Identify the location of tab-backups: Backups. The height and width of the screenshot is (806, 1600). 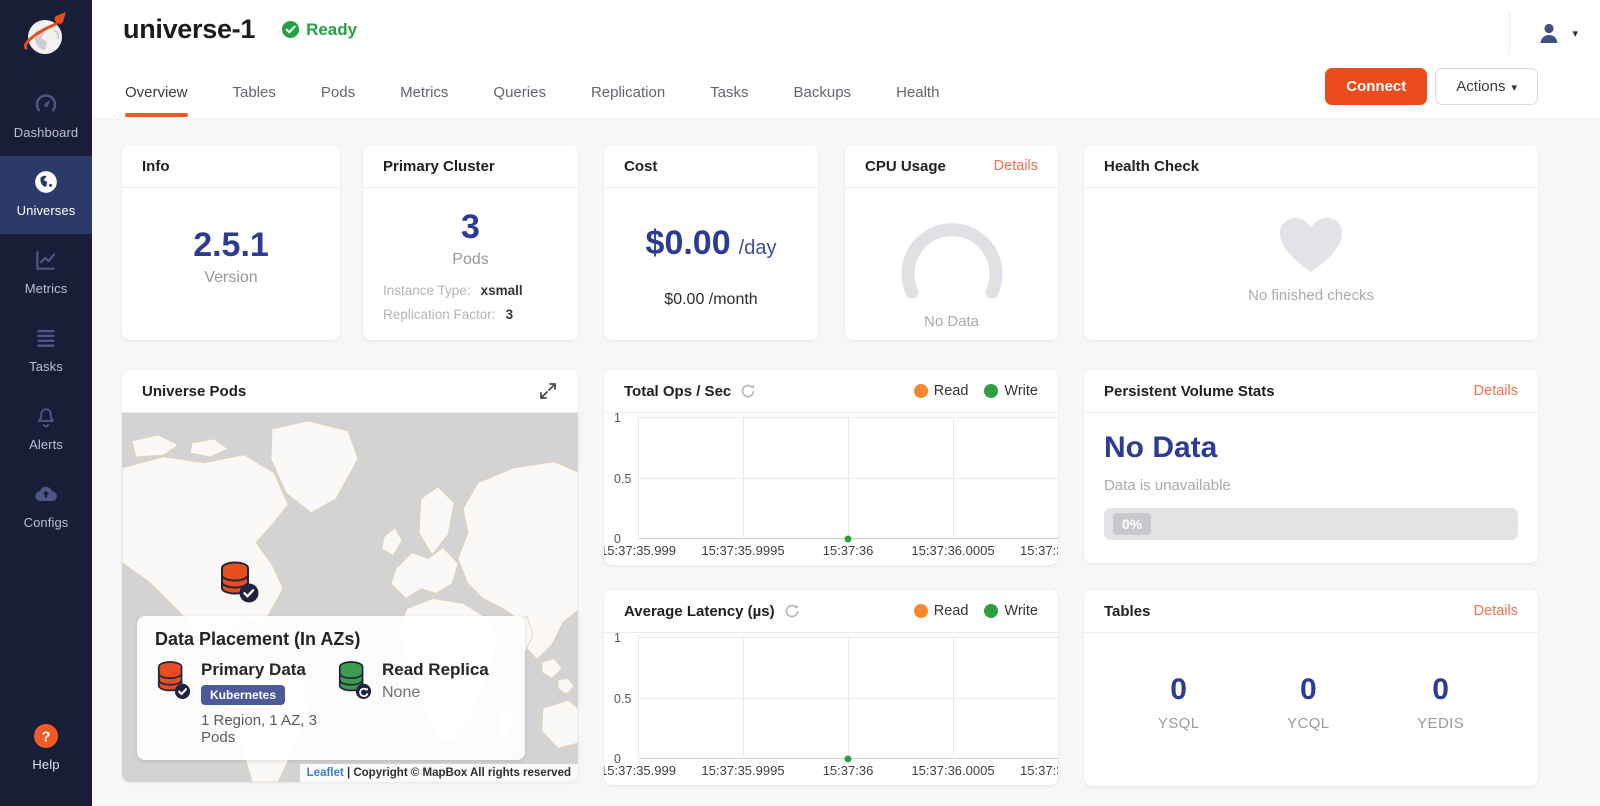
(822, 92).